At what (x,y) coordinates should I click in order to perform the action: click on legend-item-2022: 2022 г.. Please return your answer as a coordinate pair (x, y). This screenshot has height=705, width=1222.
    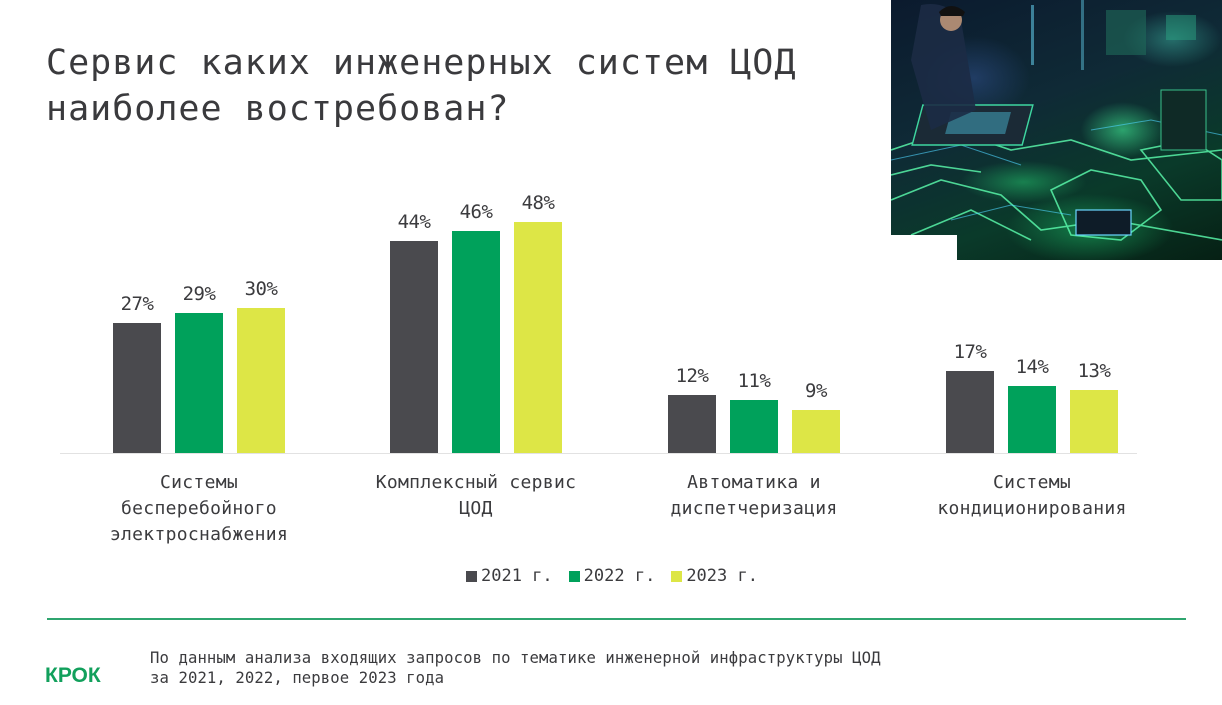
    Looking at the image, I should click on (612, 576).